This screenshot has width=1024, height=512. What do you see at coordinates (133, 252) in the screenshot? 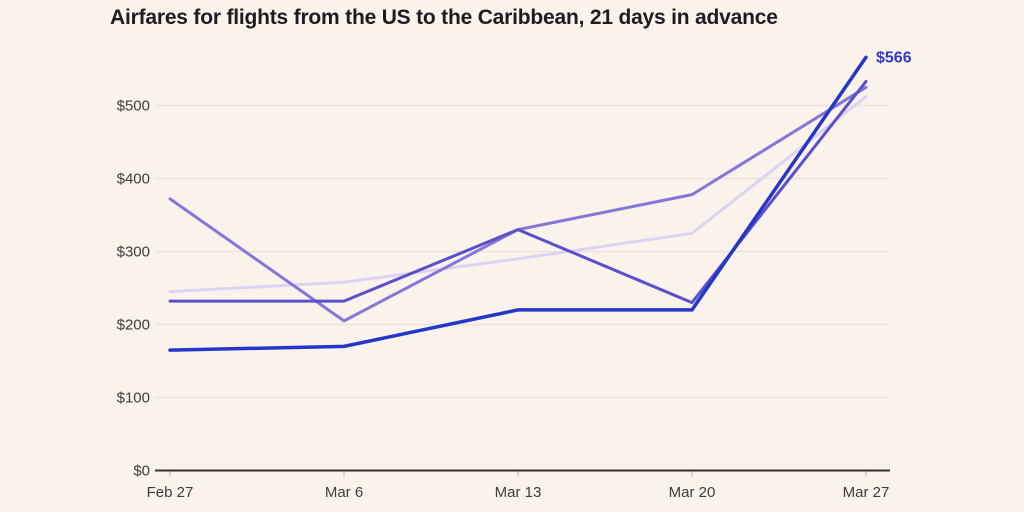
I see `y-tick-label: $300` at bounding box center [133, 252].